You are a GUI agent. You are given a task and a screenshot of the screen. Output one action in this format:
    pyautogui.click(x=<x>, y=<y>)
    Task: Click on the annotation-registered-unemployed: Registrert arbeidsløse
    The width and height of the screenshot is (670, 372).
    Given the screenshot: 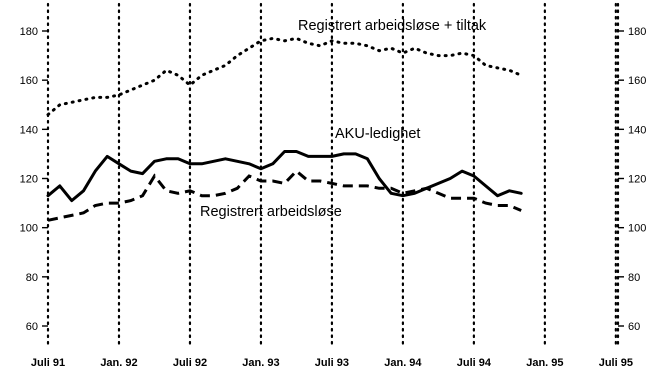 What is the action you would take?
    pyautogui.click(x=271, y=212)
    